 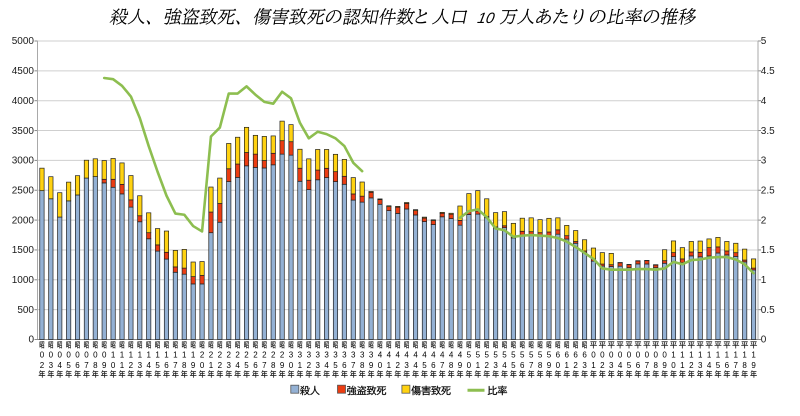 What do you see at coordinates (768, 250) in the screenshot?
I see `svg-text: 1.5` at bounding box center [768, 250].